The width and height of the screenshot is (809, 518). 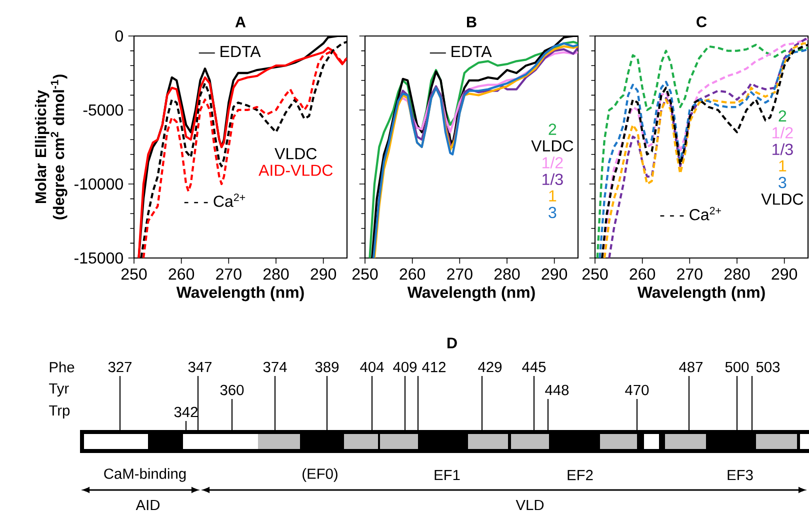 What do you see at coordinates (98, 258) in the screenshot?
I see `y-tick-label: -15000` at bounding box center [98, 258].